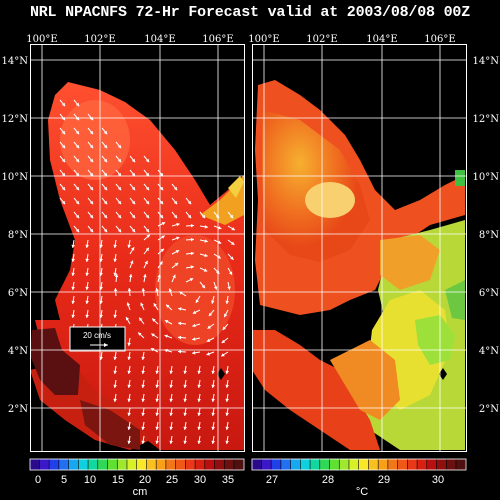  I want to click on lat-label-2-right: 2°N, so click(489, 409).